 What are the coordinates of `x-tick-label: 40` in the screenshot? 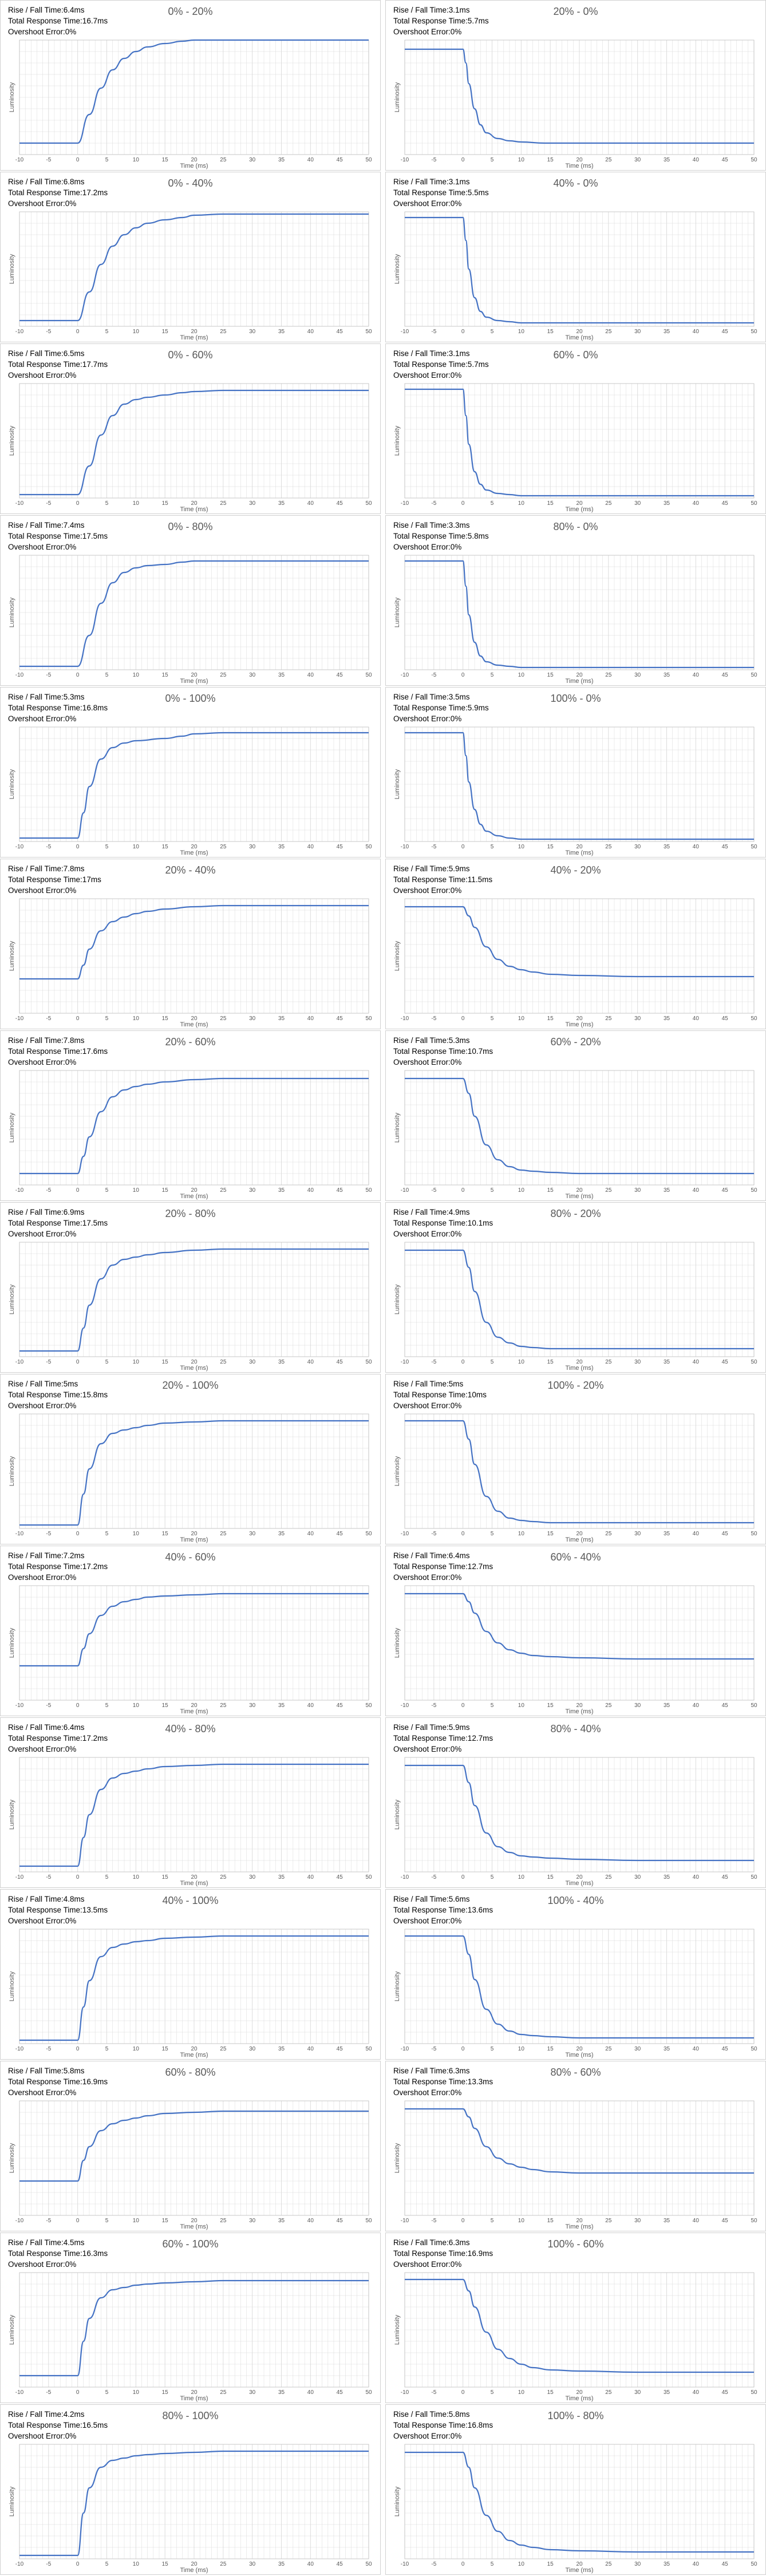 It's located at (696, 847).